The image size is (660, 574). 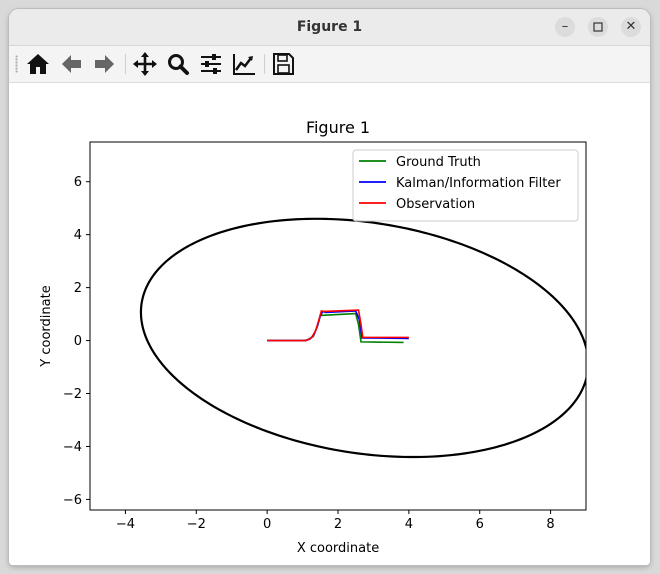 I want to click on maximize-button, so click(x=598, y=27).